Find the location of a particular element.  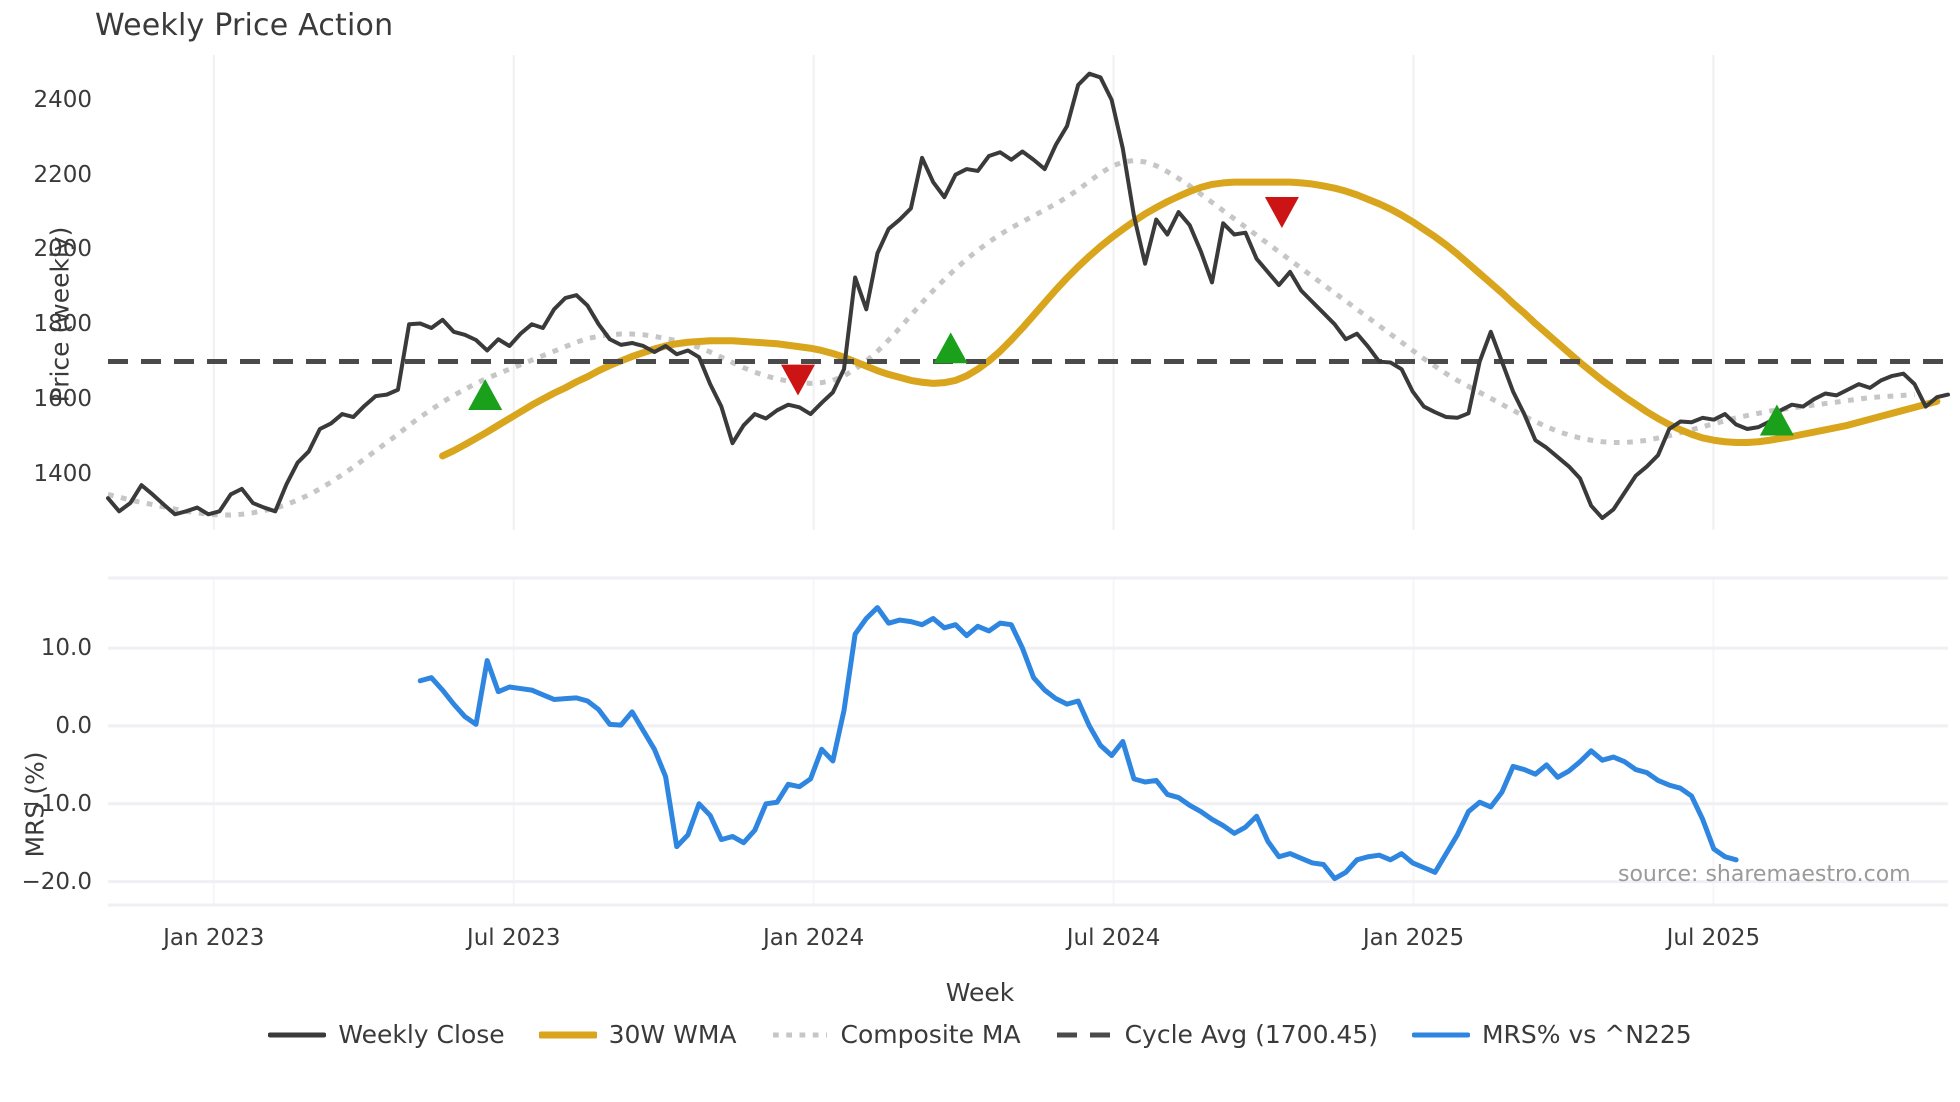

legend-label: 30W WMA is located at coordinates (672, 1034).